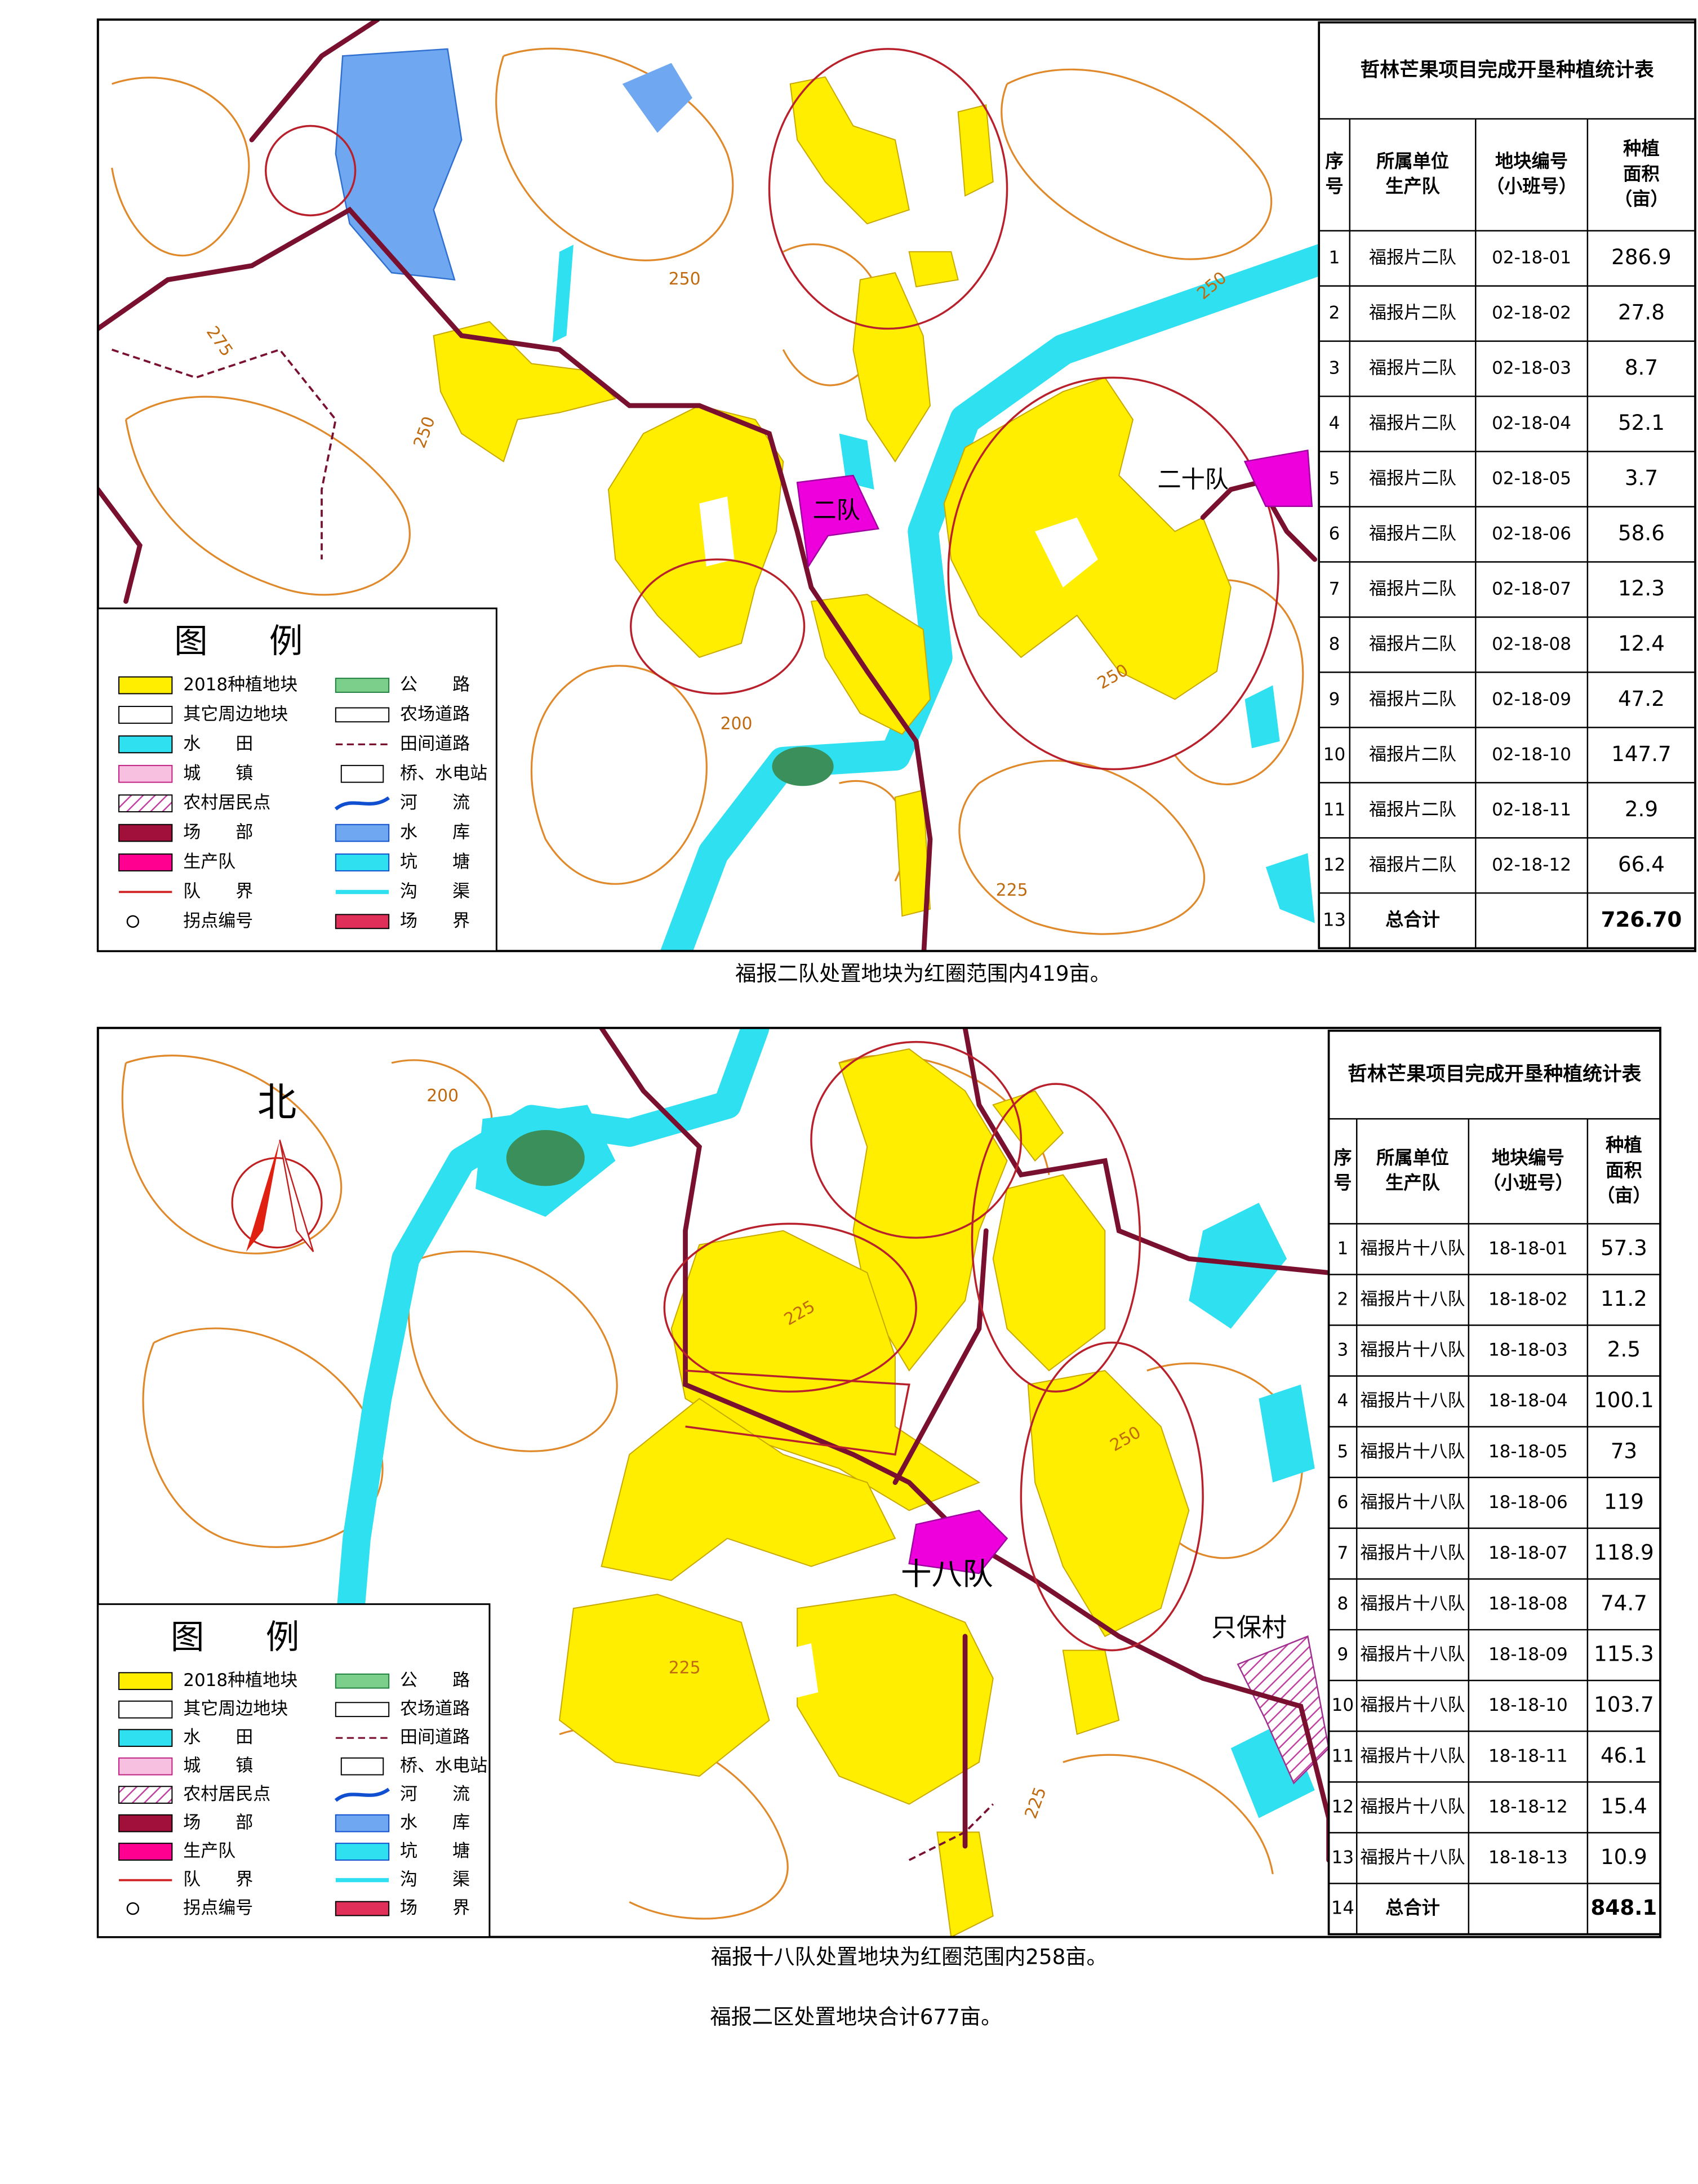 This screenshot has height=2184, width=1698. Describe the element at coordinates (435, 862) in the screenshot. I see `legend-label: 坑 塘` at that location.